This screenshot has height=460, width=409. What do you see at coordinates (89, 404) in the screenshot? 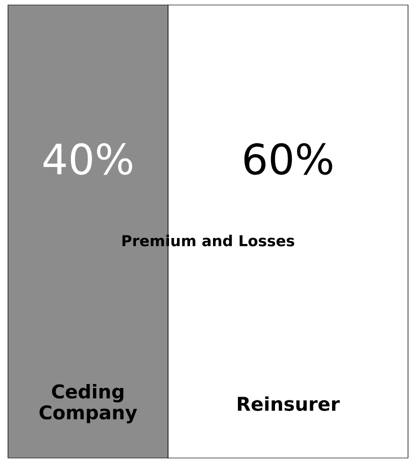
I see `series-label: Ceding Company` at bounding box center [89, 404].